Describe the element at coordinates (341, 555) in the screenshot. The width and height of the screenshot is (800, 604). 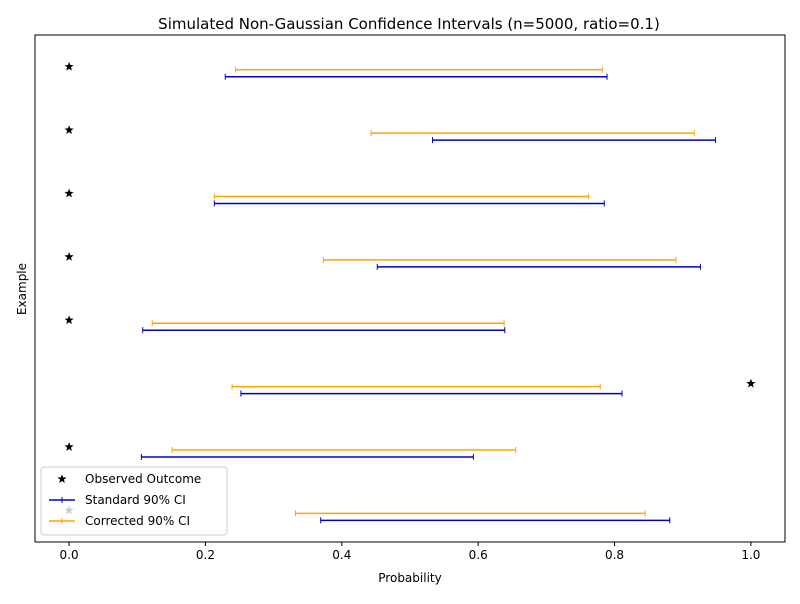
I see `x-tick-label: 0.4` at that location.